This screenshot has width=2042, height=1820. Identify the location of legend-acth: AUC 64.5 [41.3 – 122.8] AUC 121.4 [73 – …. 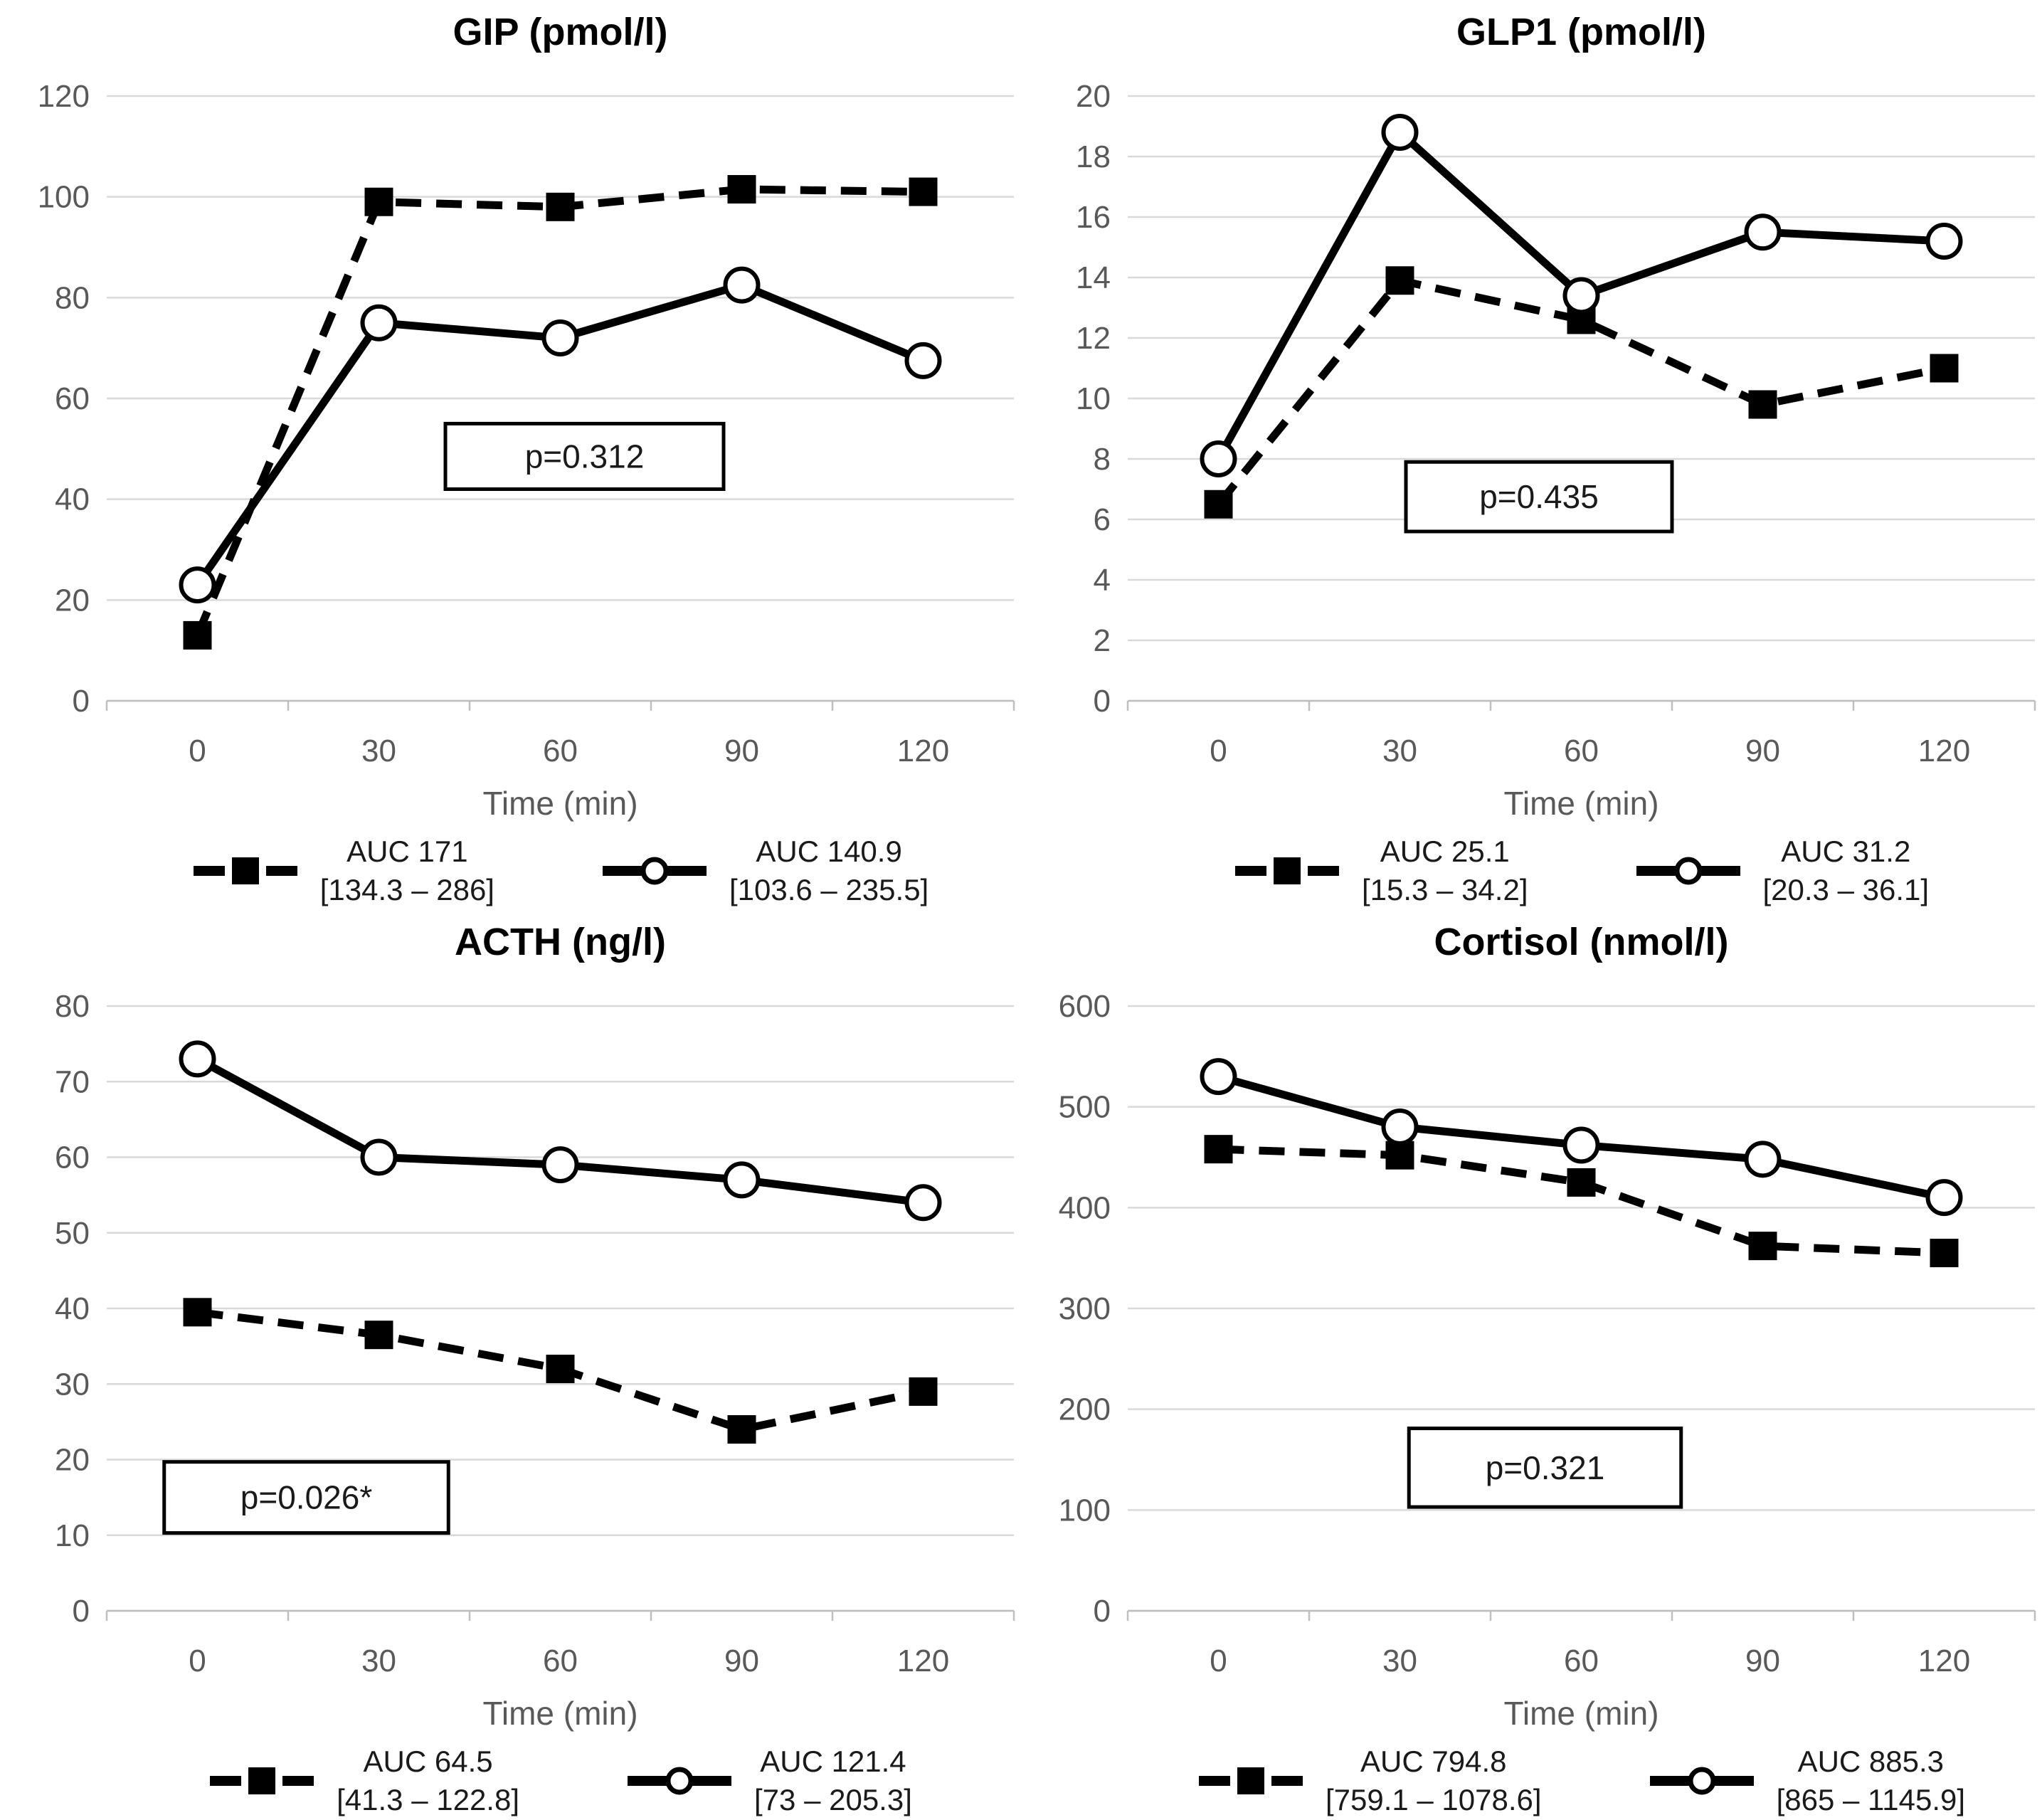
(510, 1780).